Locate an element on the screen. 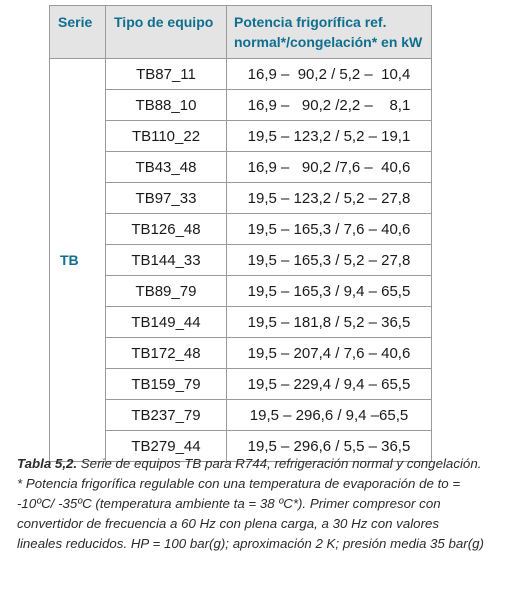  potencia-cell: 19,5 – 296,6 / 5,5 – 36,5 is located at coordinates (329, 446).